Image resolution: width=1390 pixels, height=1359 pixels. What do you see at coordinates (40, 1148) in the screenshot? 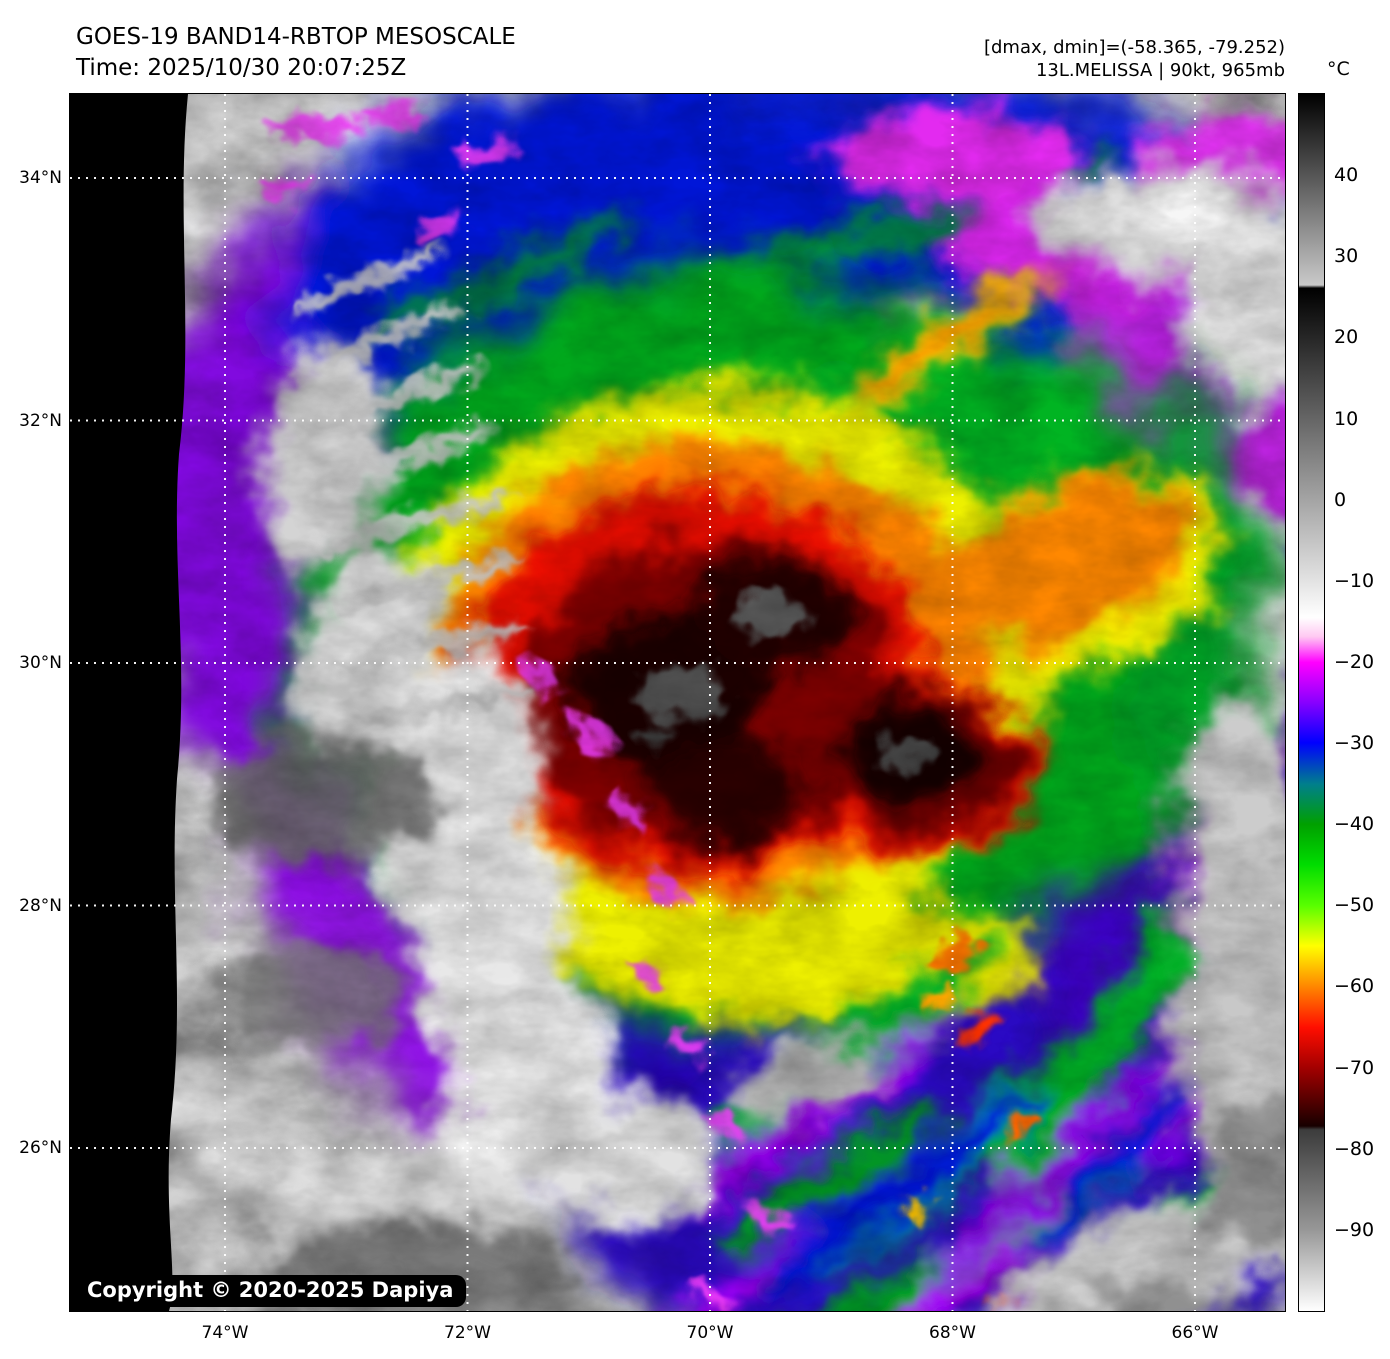
I see `lat-label: 26°N` at bounding box center [40, 1148].